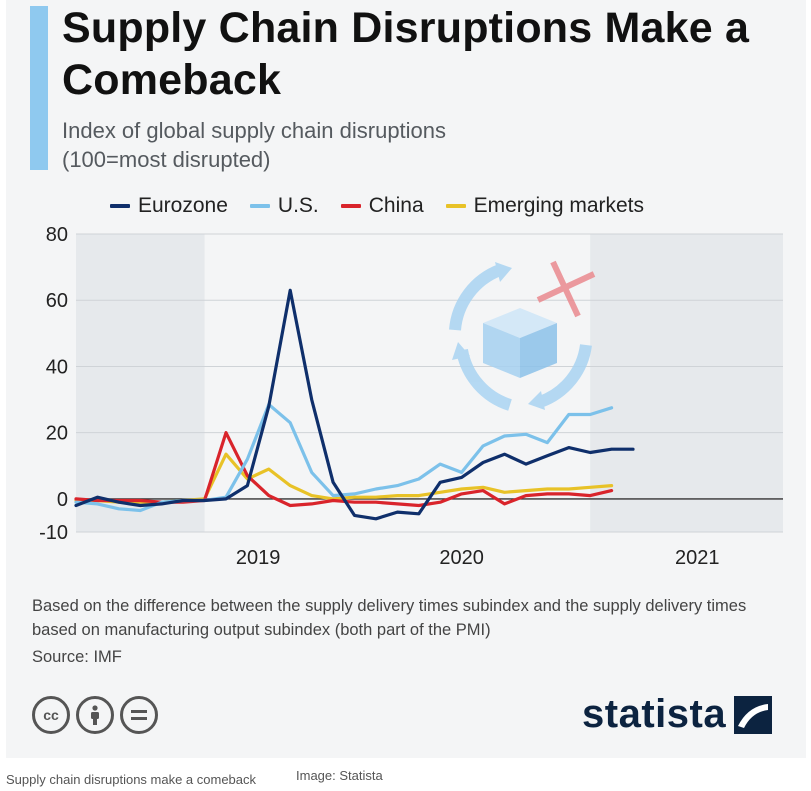 This screenshot has width=811, height=791. I want to click on x-tick-label: 2021, so click(697, 558).